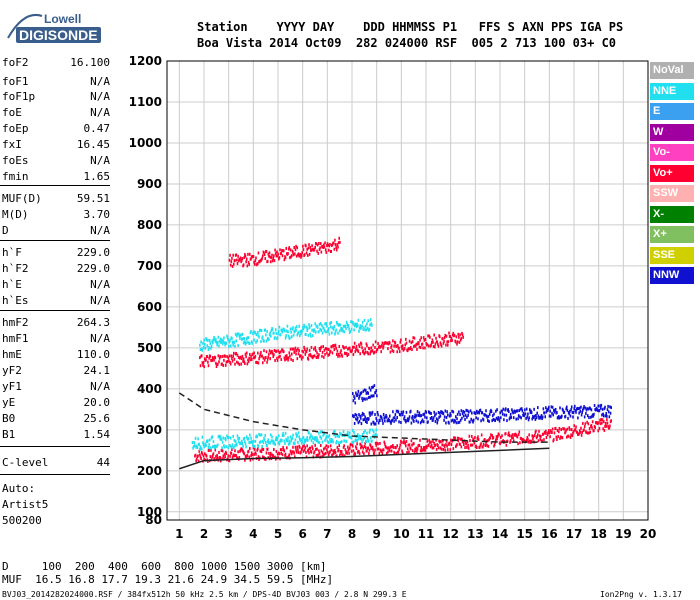 The image size is (700, 600). Describe the element at coordinates (56, 63) in the screenshot. I see `param-row: foF2 16.100` at that location.